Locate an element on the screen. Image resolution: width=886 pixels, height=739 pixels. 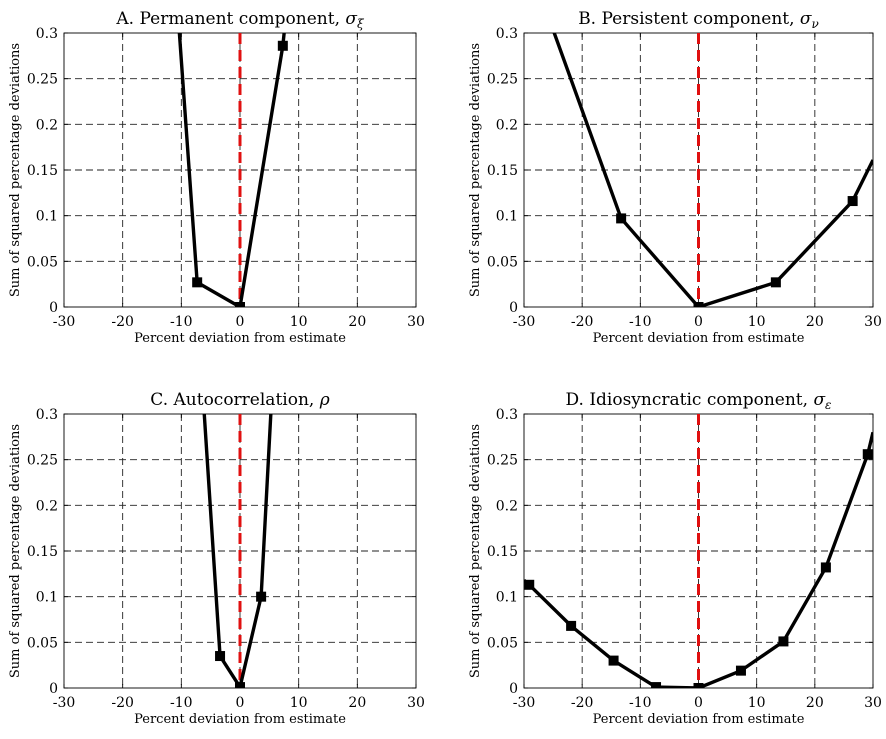
chart-title: C. Autocorrelation, ρ is located at coordinates (239, 400).